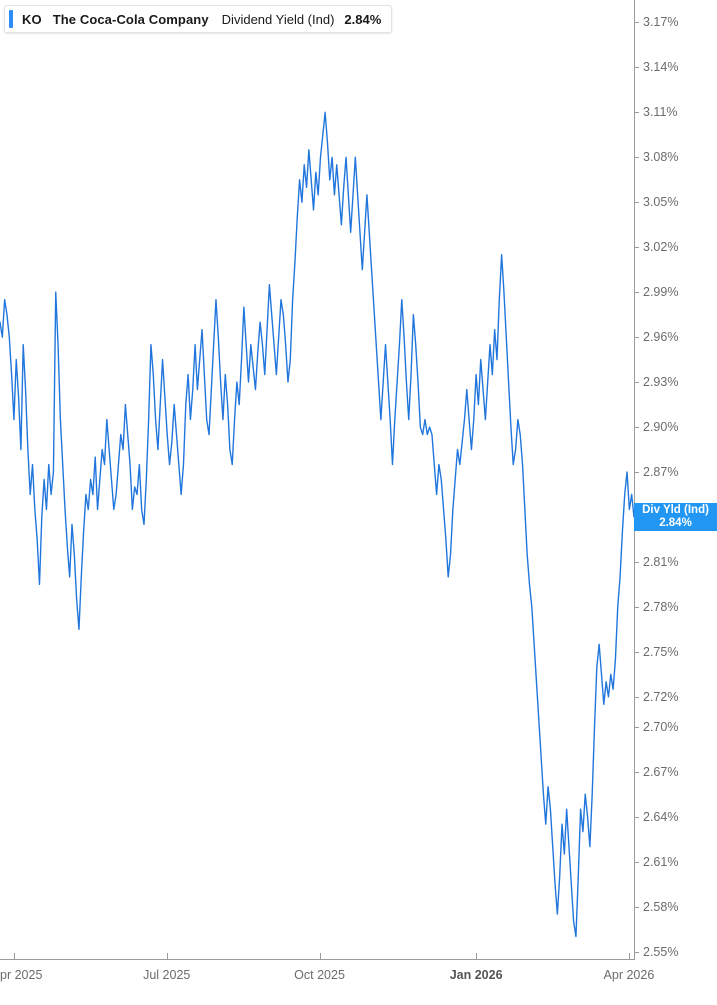 The height and width of the screenshot is (1005, 717). Describe the element at coordinates (11, 19) in the screenshot. I see `legend-color-swatch` at that location.